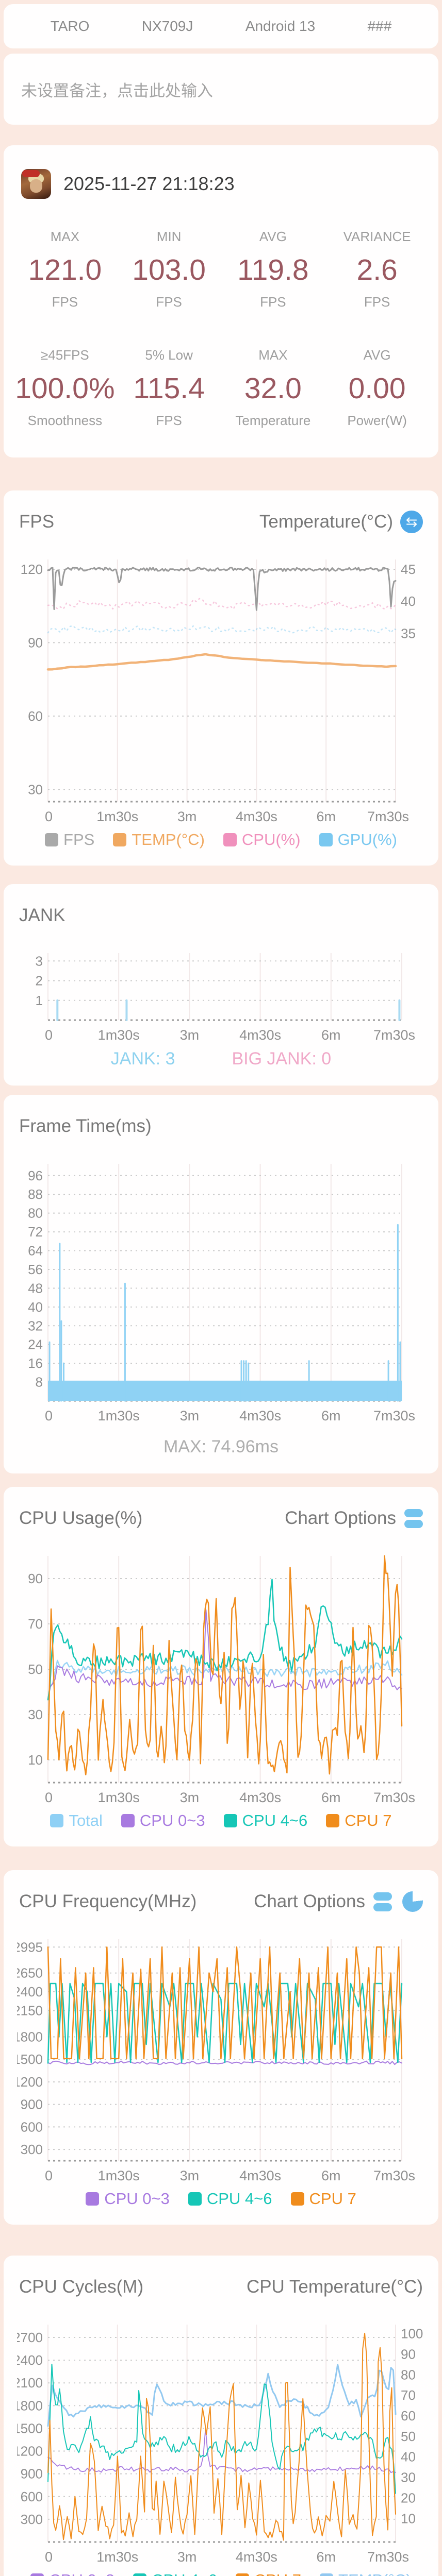 The width and height of the screenshot is (442, 2576). What do you see at coordinates (221, 1126) in the screenshot?
I see `frame-time-chart-header: Frame Time(ms)` at bounding box center [221, 1126].